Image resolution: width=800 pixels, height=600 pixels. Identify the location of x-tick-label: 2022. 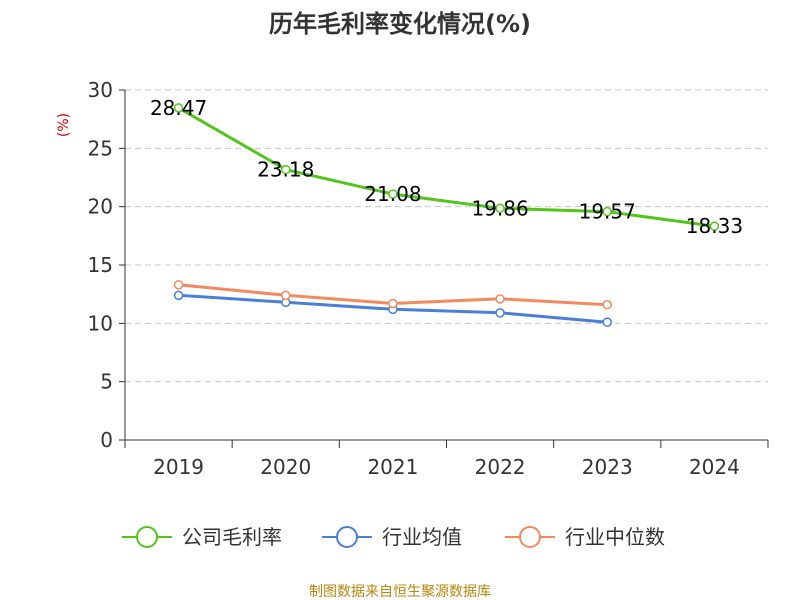
(500, 467).